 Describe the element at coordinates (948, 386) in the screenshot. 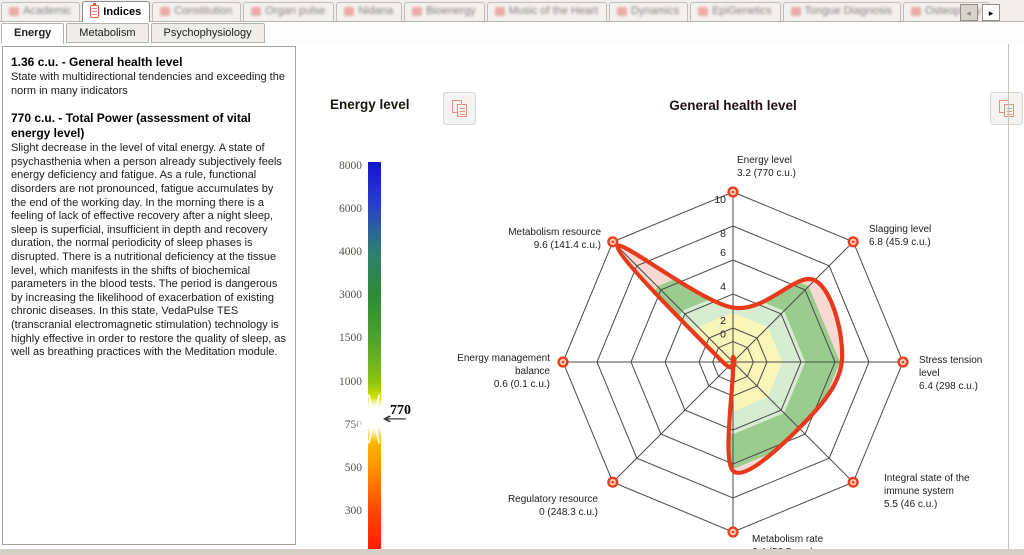

I see `axis-value: 6.4 (298 c.u.)` at that location.